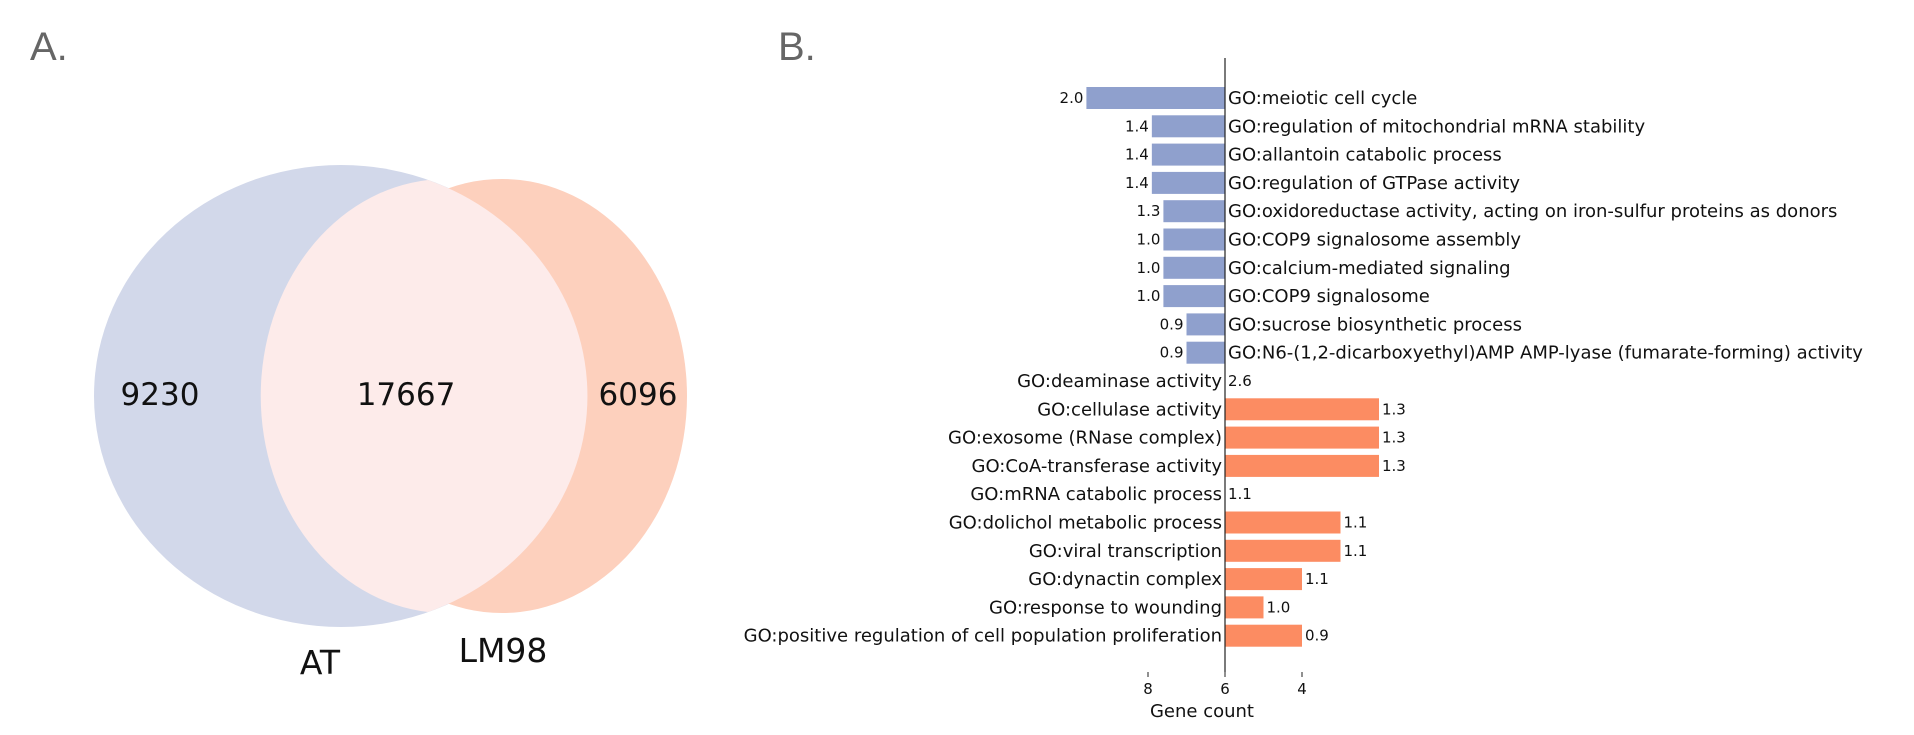  I want to click on value-label-5: 1.3, so click(1149, 211).